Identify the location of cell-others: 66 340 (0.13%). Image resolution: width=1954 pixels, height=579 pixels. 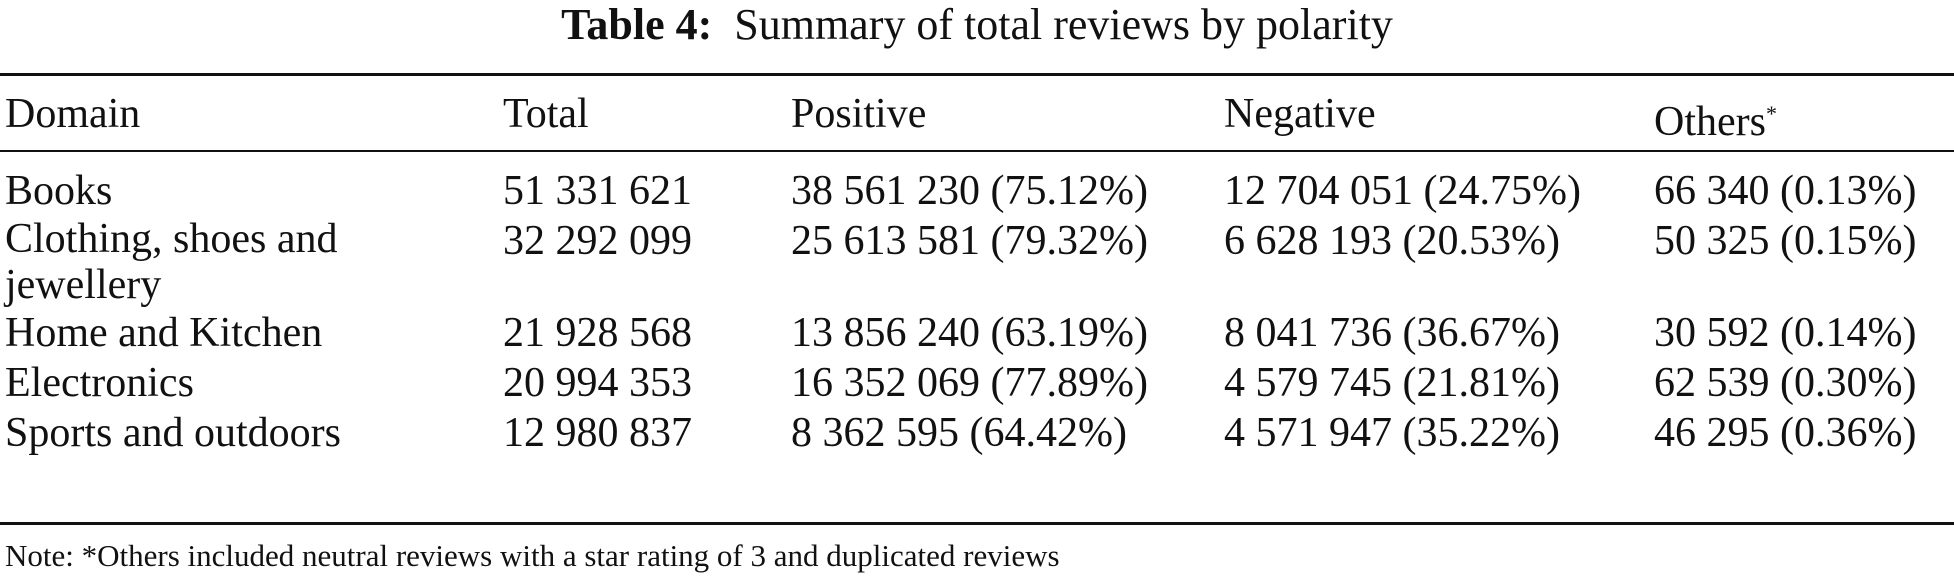
(1785, 191).